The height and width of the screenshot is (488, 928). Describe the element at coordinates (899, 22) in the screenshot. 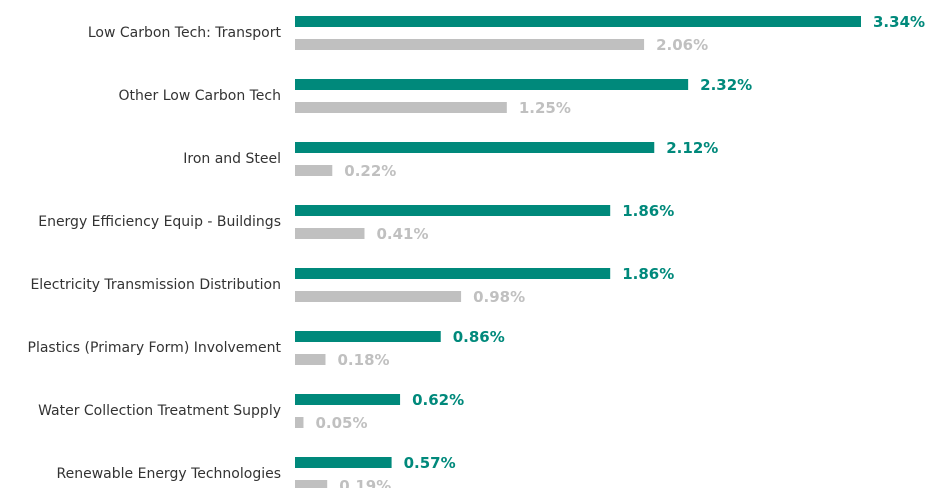

I see `value-label: 3.34%` at that location.